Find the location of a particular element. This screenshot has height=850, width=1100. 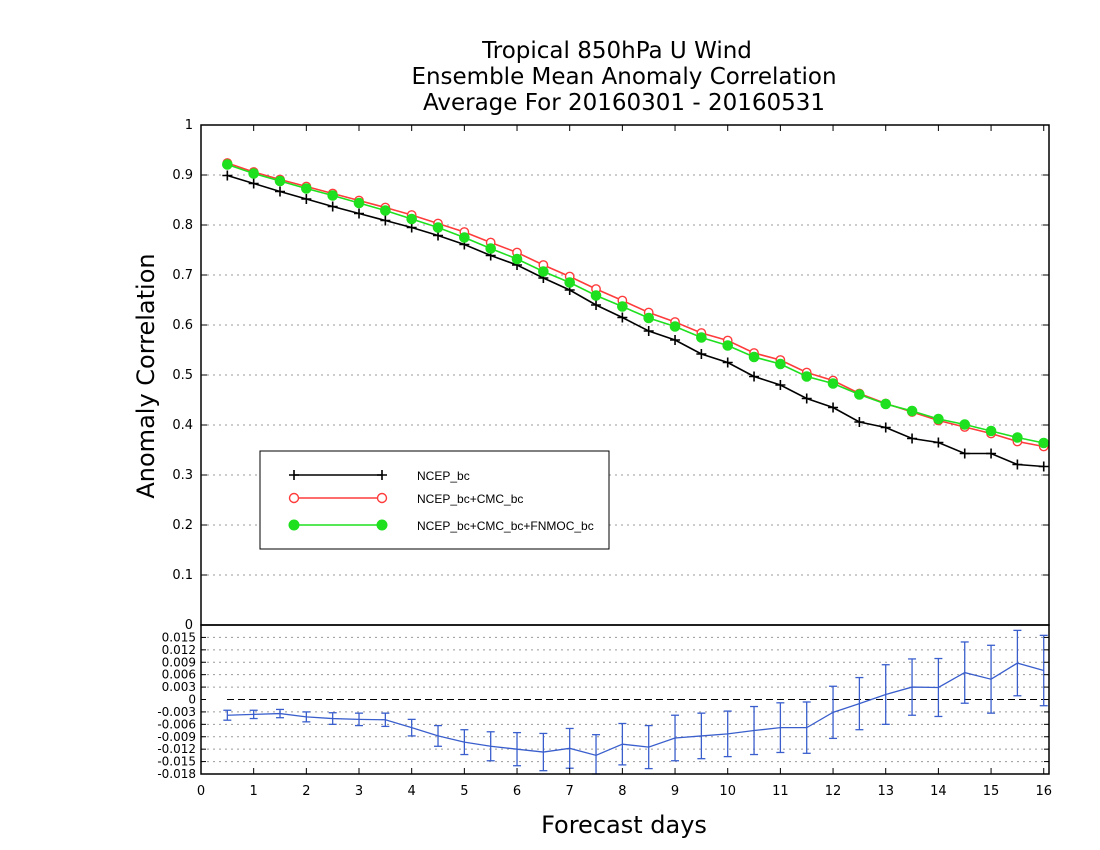

bottom-y-tick-label: -0.009 is located at coordinates (176, 737).